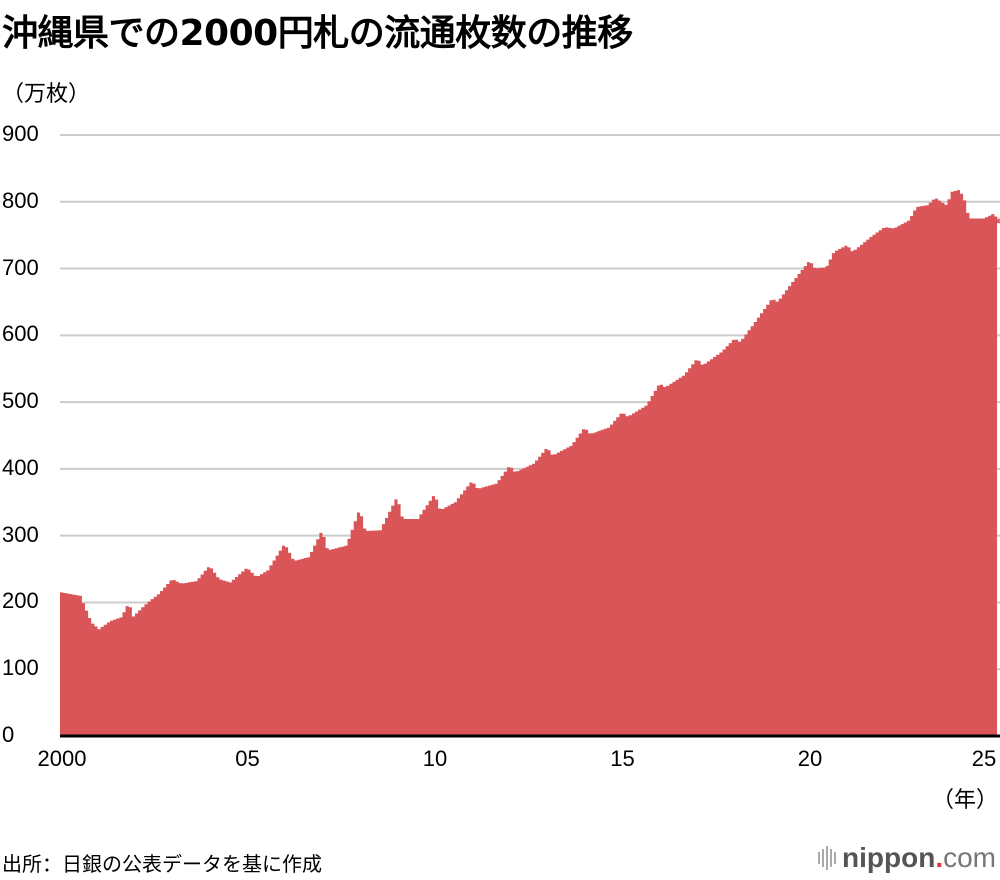 This screenshot has height=880, width=1000. Describe the element at coordinates (62, 758) in the screenshot. I see `x-tick-label: 2000` at that location.